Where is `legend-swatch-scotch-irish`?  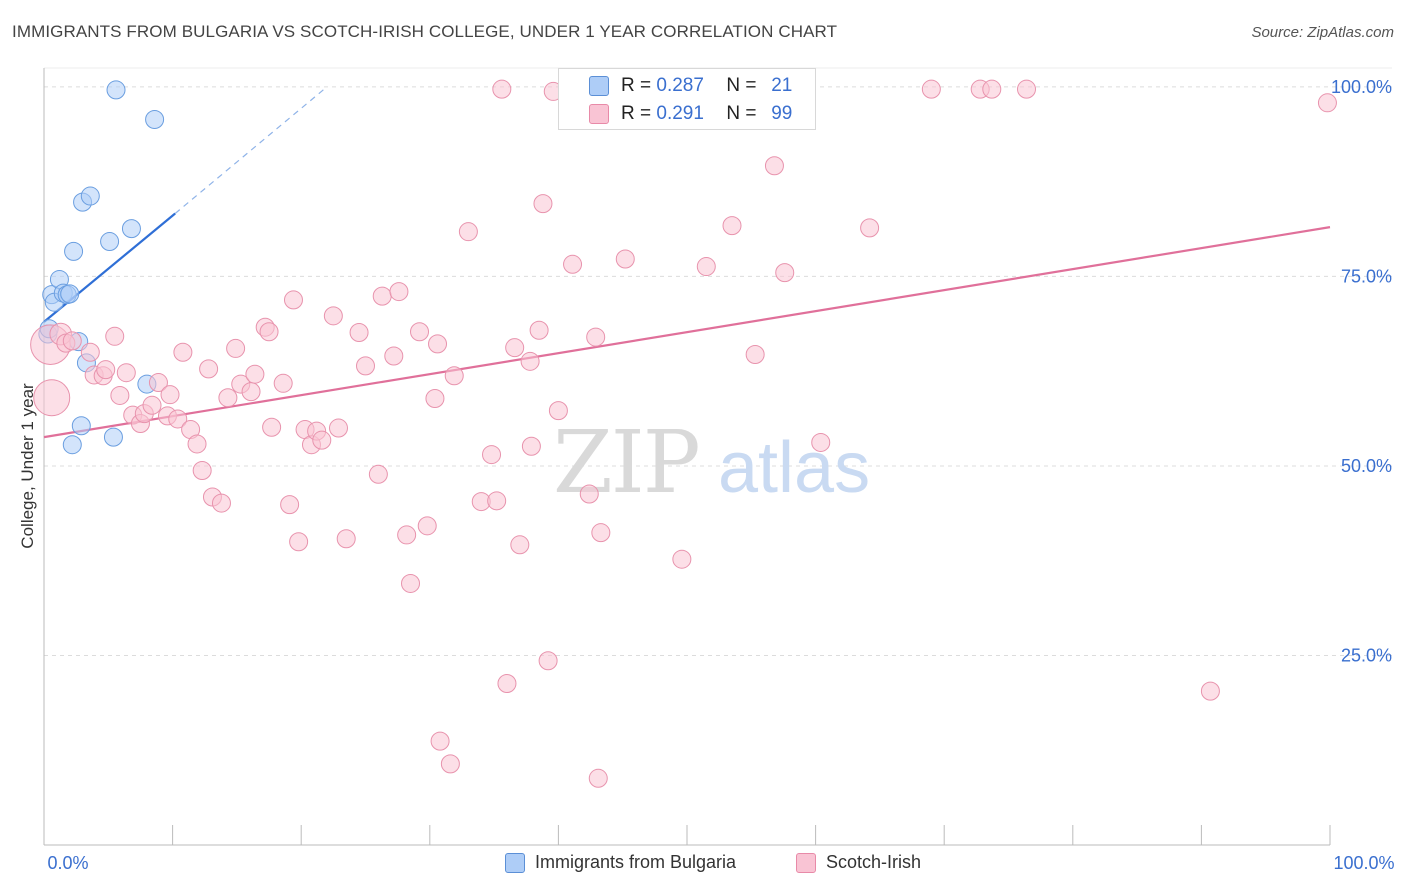 legend-swatch-scotch-irish is located at coordinates (806, 862).